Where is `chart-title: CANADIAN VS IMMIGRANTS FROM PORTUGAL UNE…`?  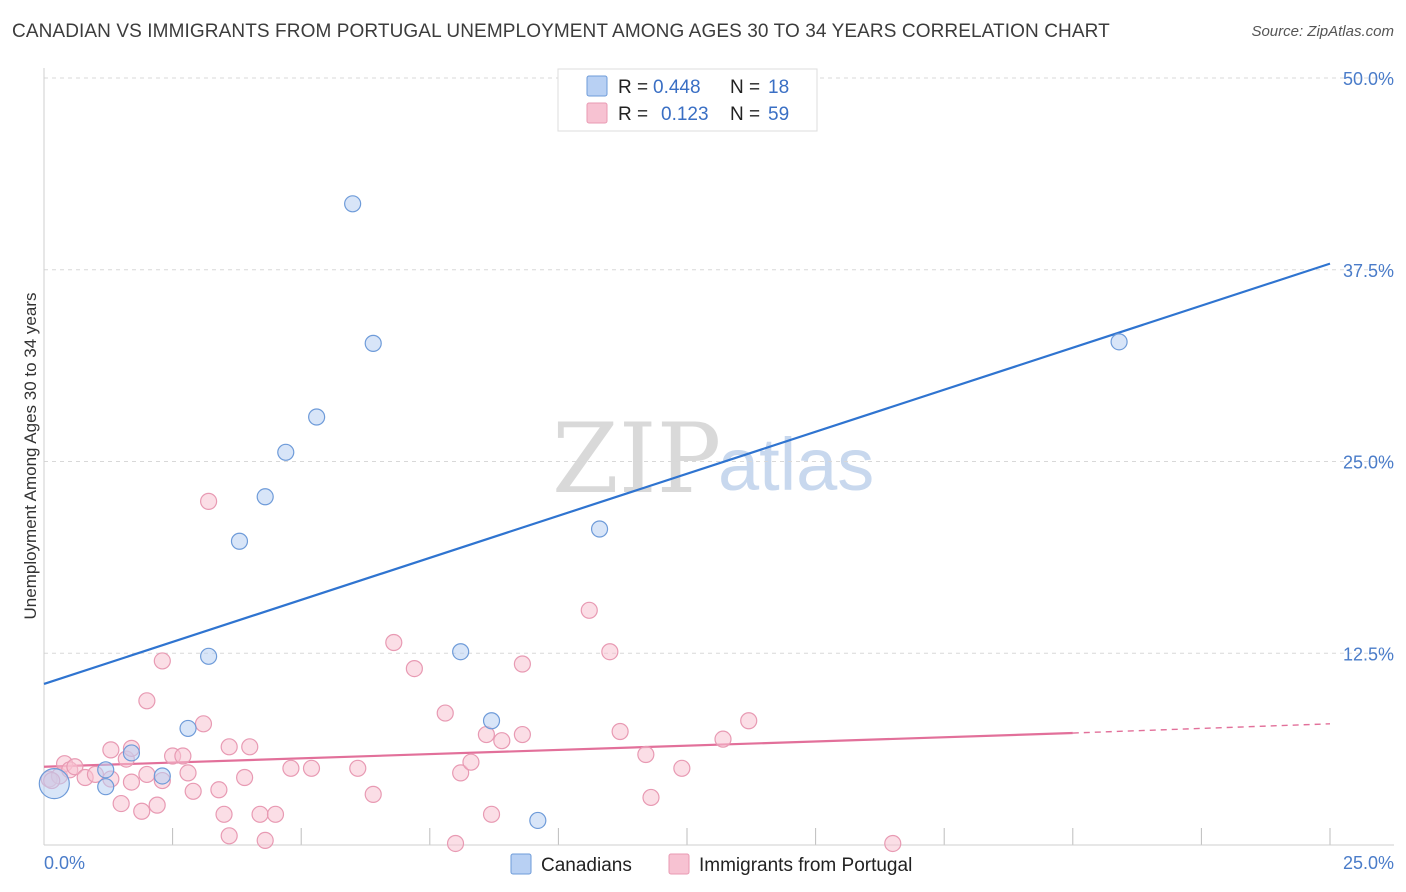 chart-title: CANADIAN VS IMMIGRANTS FROM PORTUGAL UNE… is located at coordinates (561, 31).